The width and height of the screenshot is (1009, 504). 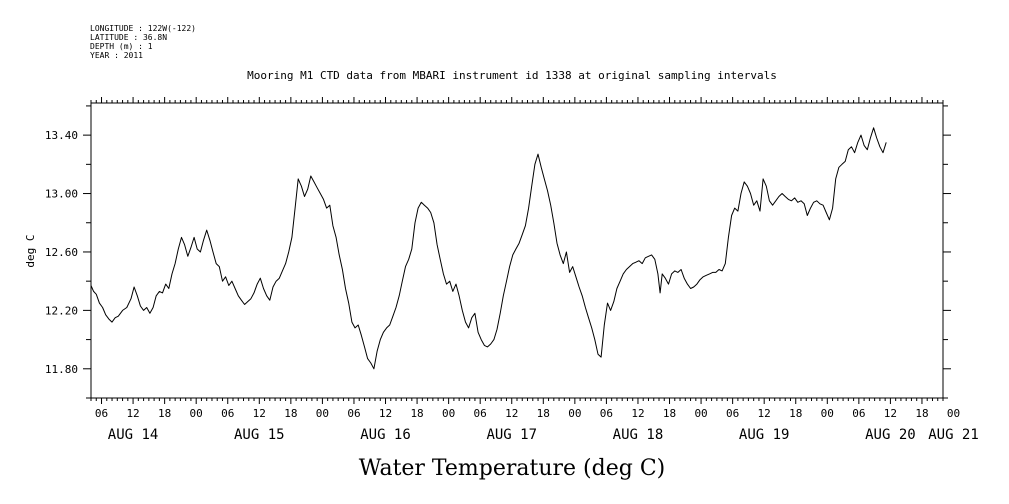 I want to click on day-label: AUG 15, so click(x=259, y=435).